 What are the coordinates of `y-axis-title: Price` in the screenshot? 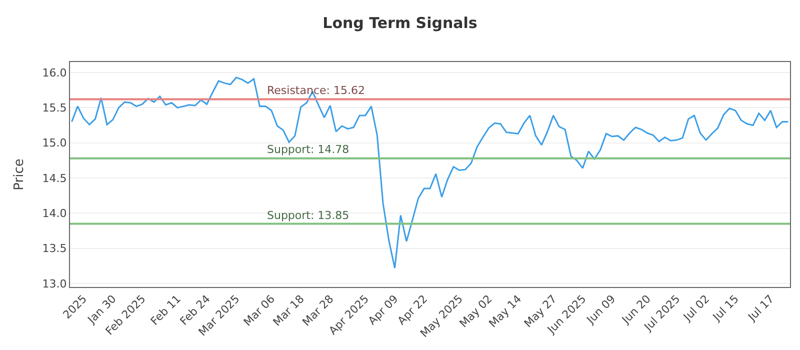 It's located at (20, 174).